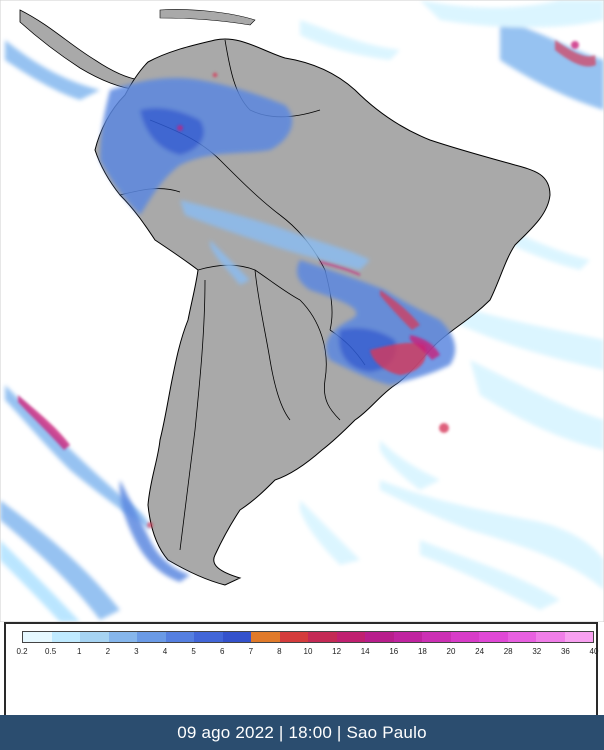 The height and width of the screenshot is (750, 604). What do you see at coordinates (222, 651) in the screenshot?
I see `color-scale-tick-label: 6` at bounding box center [222, 651].